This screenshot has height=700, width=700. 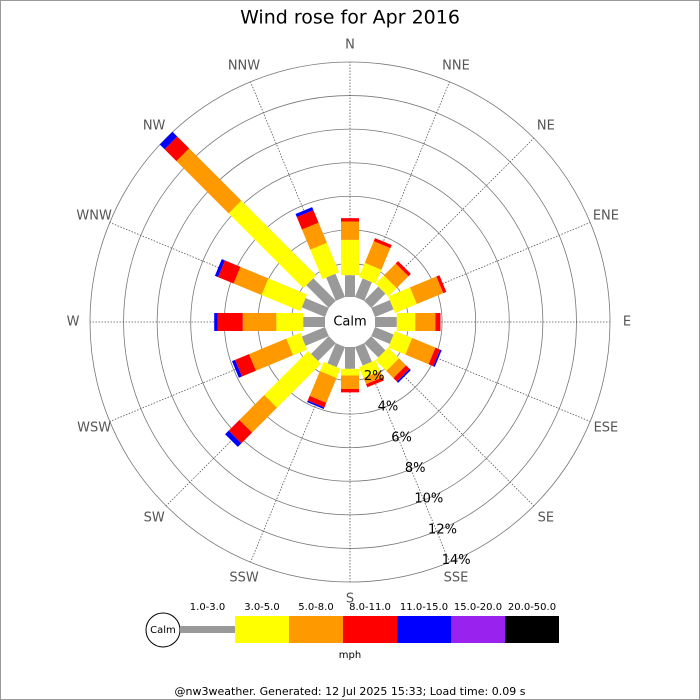 What do you see at coordinates (370, 607) in the screenshot?
I see `legend-label: 8.0-11.0` at bounding box center [370, 607].